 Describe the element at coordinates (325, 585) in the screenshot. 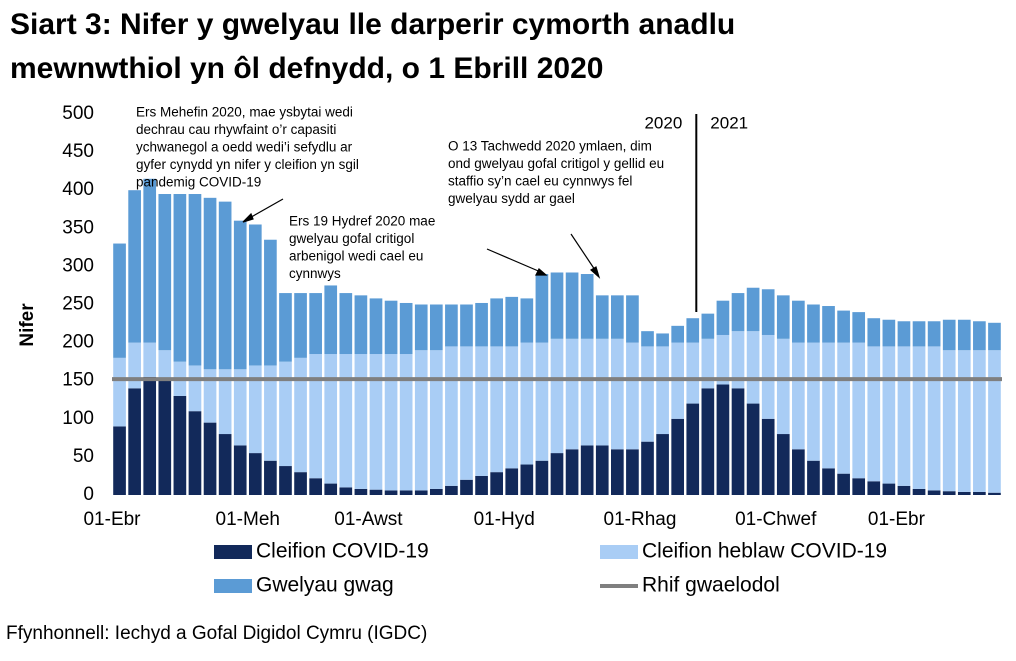

I see `legend-label: Gwelyau gwag` at that location.